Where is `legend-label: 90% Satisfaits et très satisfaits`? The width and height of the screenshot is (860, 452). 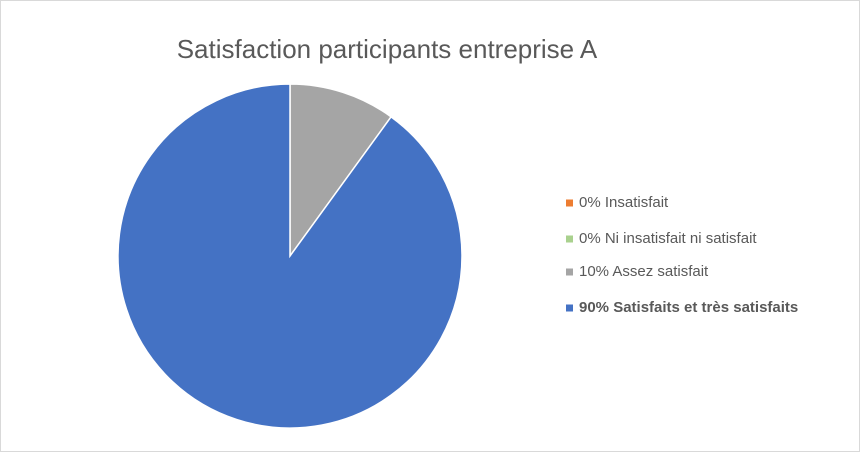 legend-label: 90% Satisfaits et très satisfaits is located at coordinates (688, 307).